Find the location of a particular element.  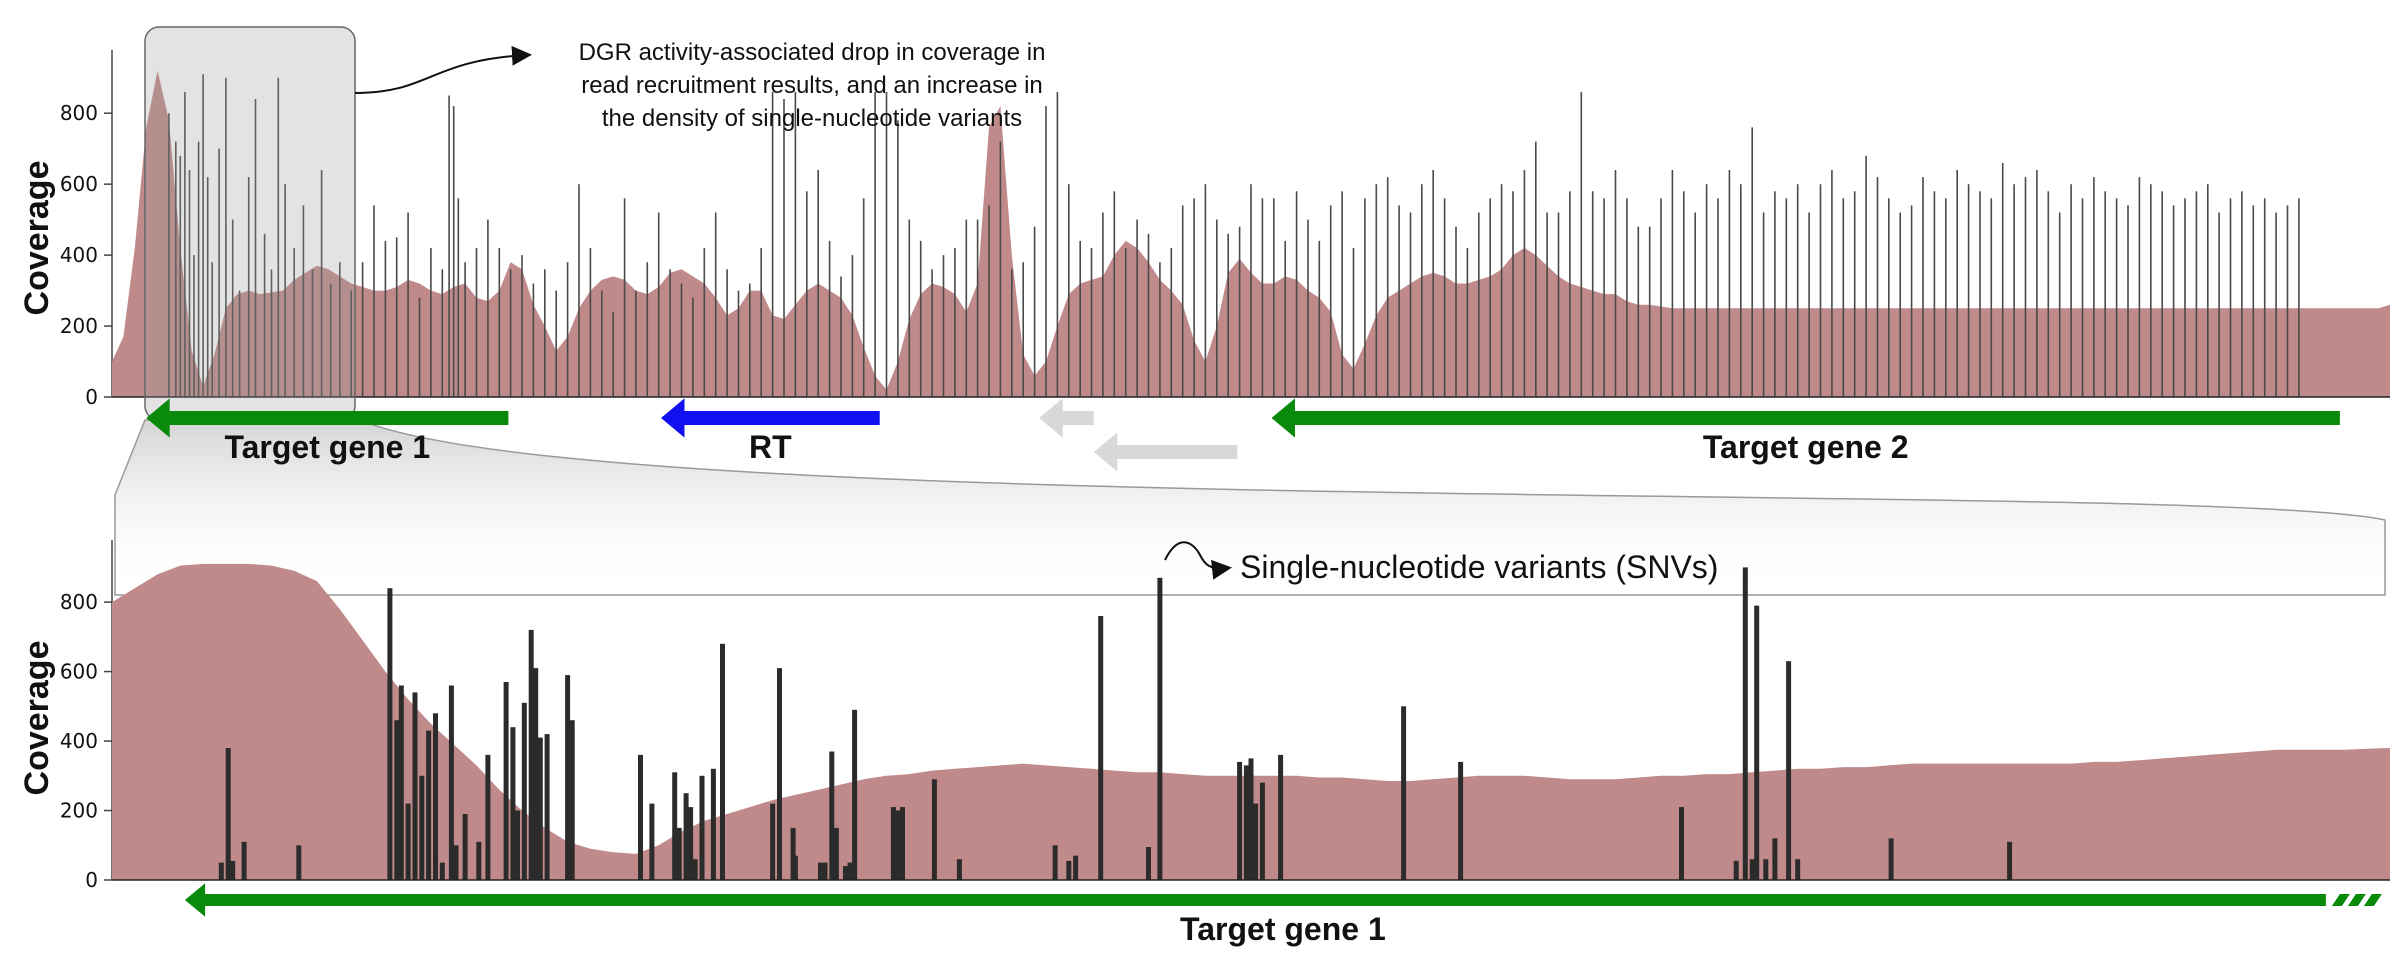

bottom-y-tick-label: 600 is located at coordinates (79, 672).